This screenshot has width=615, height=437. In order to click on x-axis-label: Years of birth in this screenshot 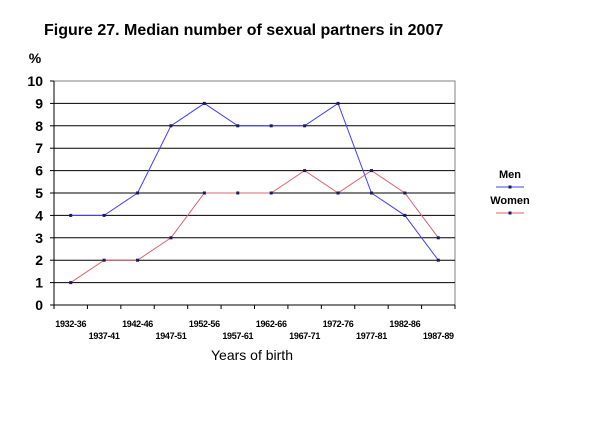, I will do `click(252, 355)`.